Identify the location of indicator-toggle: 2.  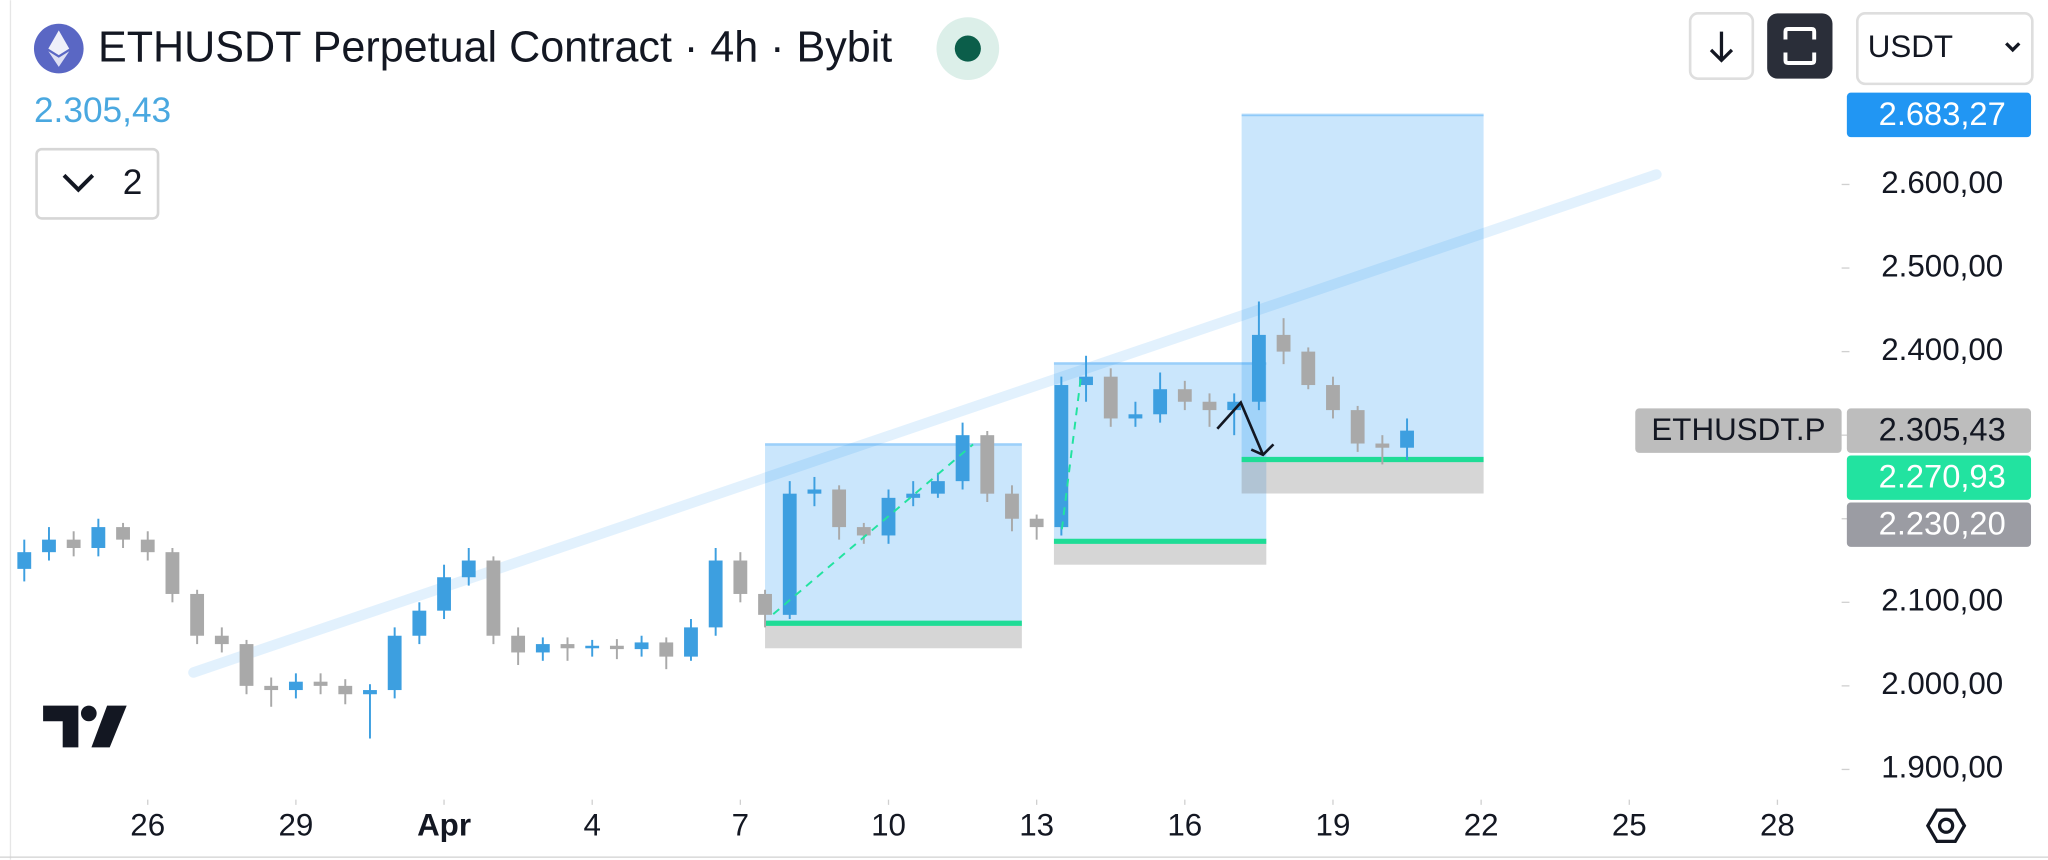
(97, 183).